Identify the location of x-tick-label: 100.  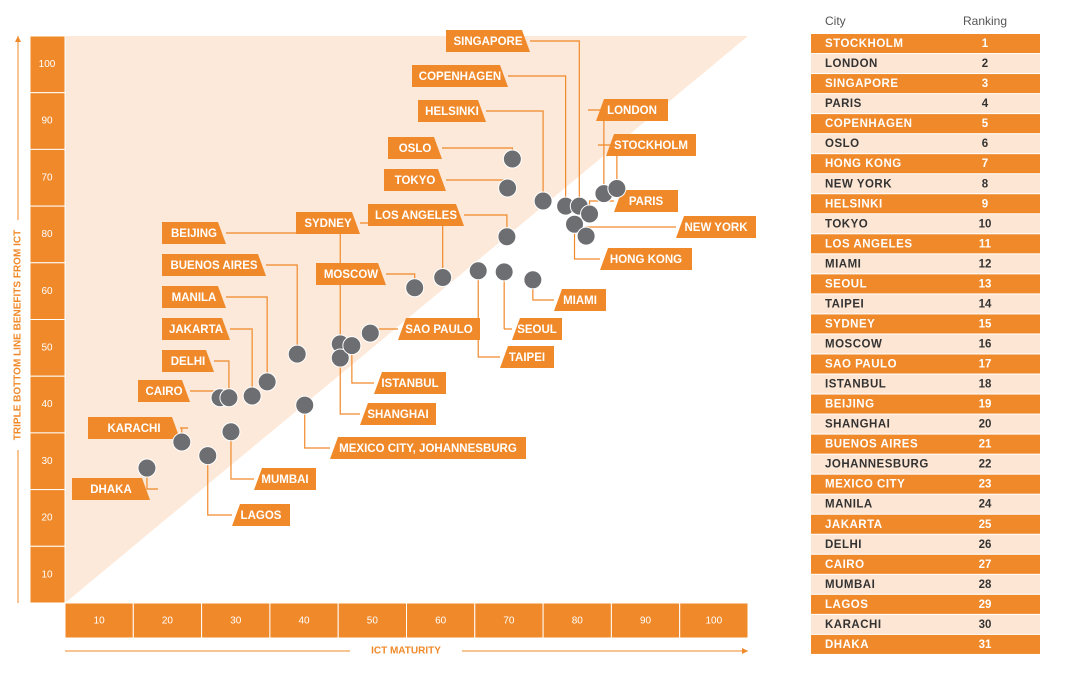
(714, 621).